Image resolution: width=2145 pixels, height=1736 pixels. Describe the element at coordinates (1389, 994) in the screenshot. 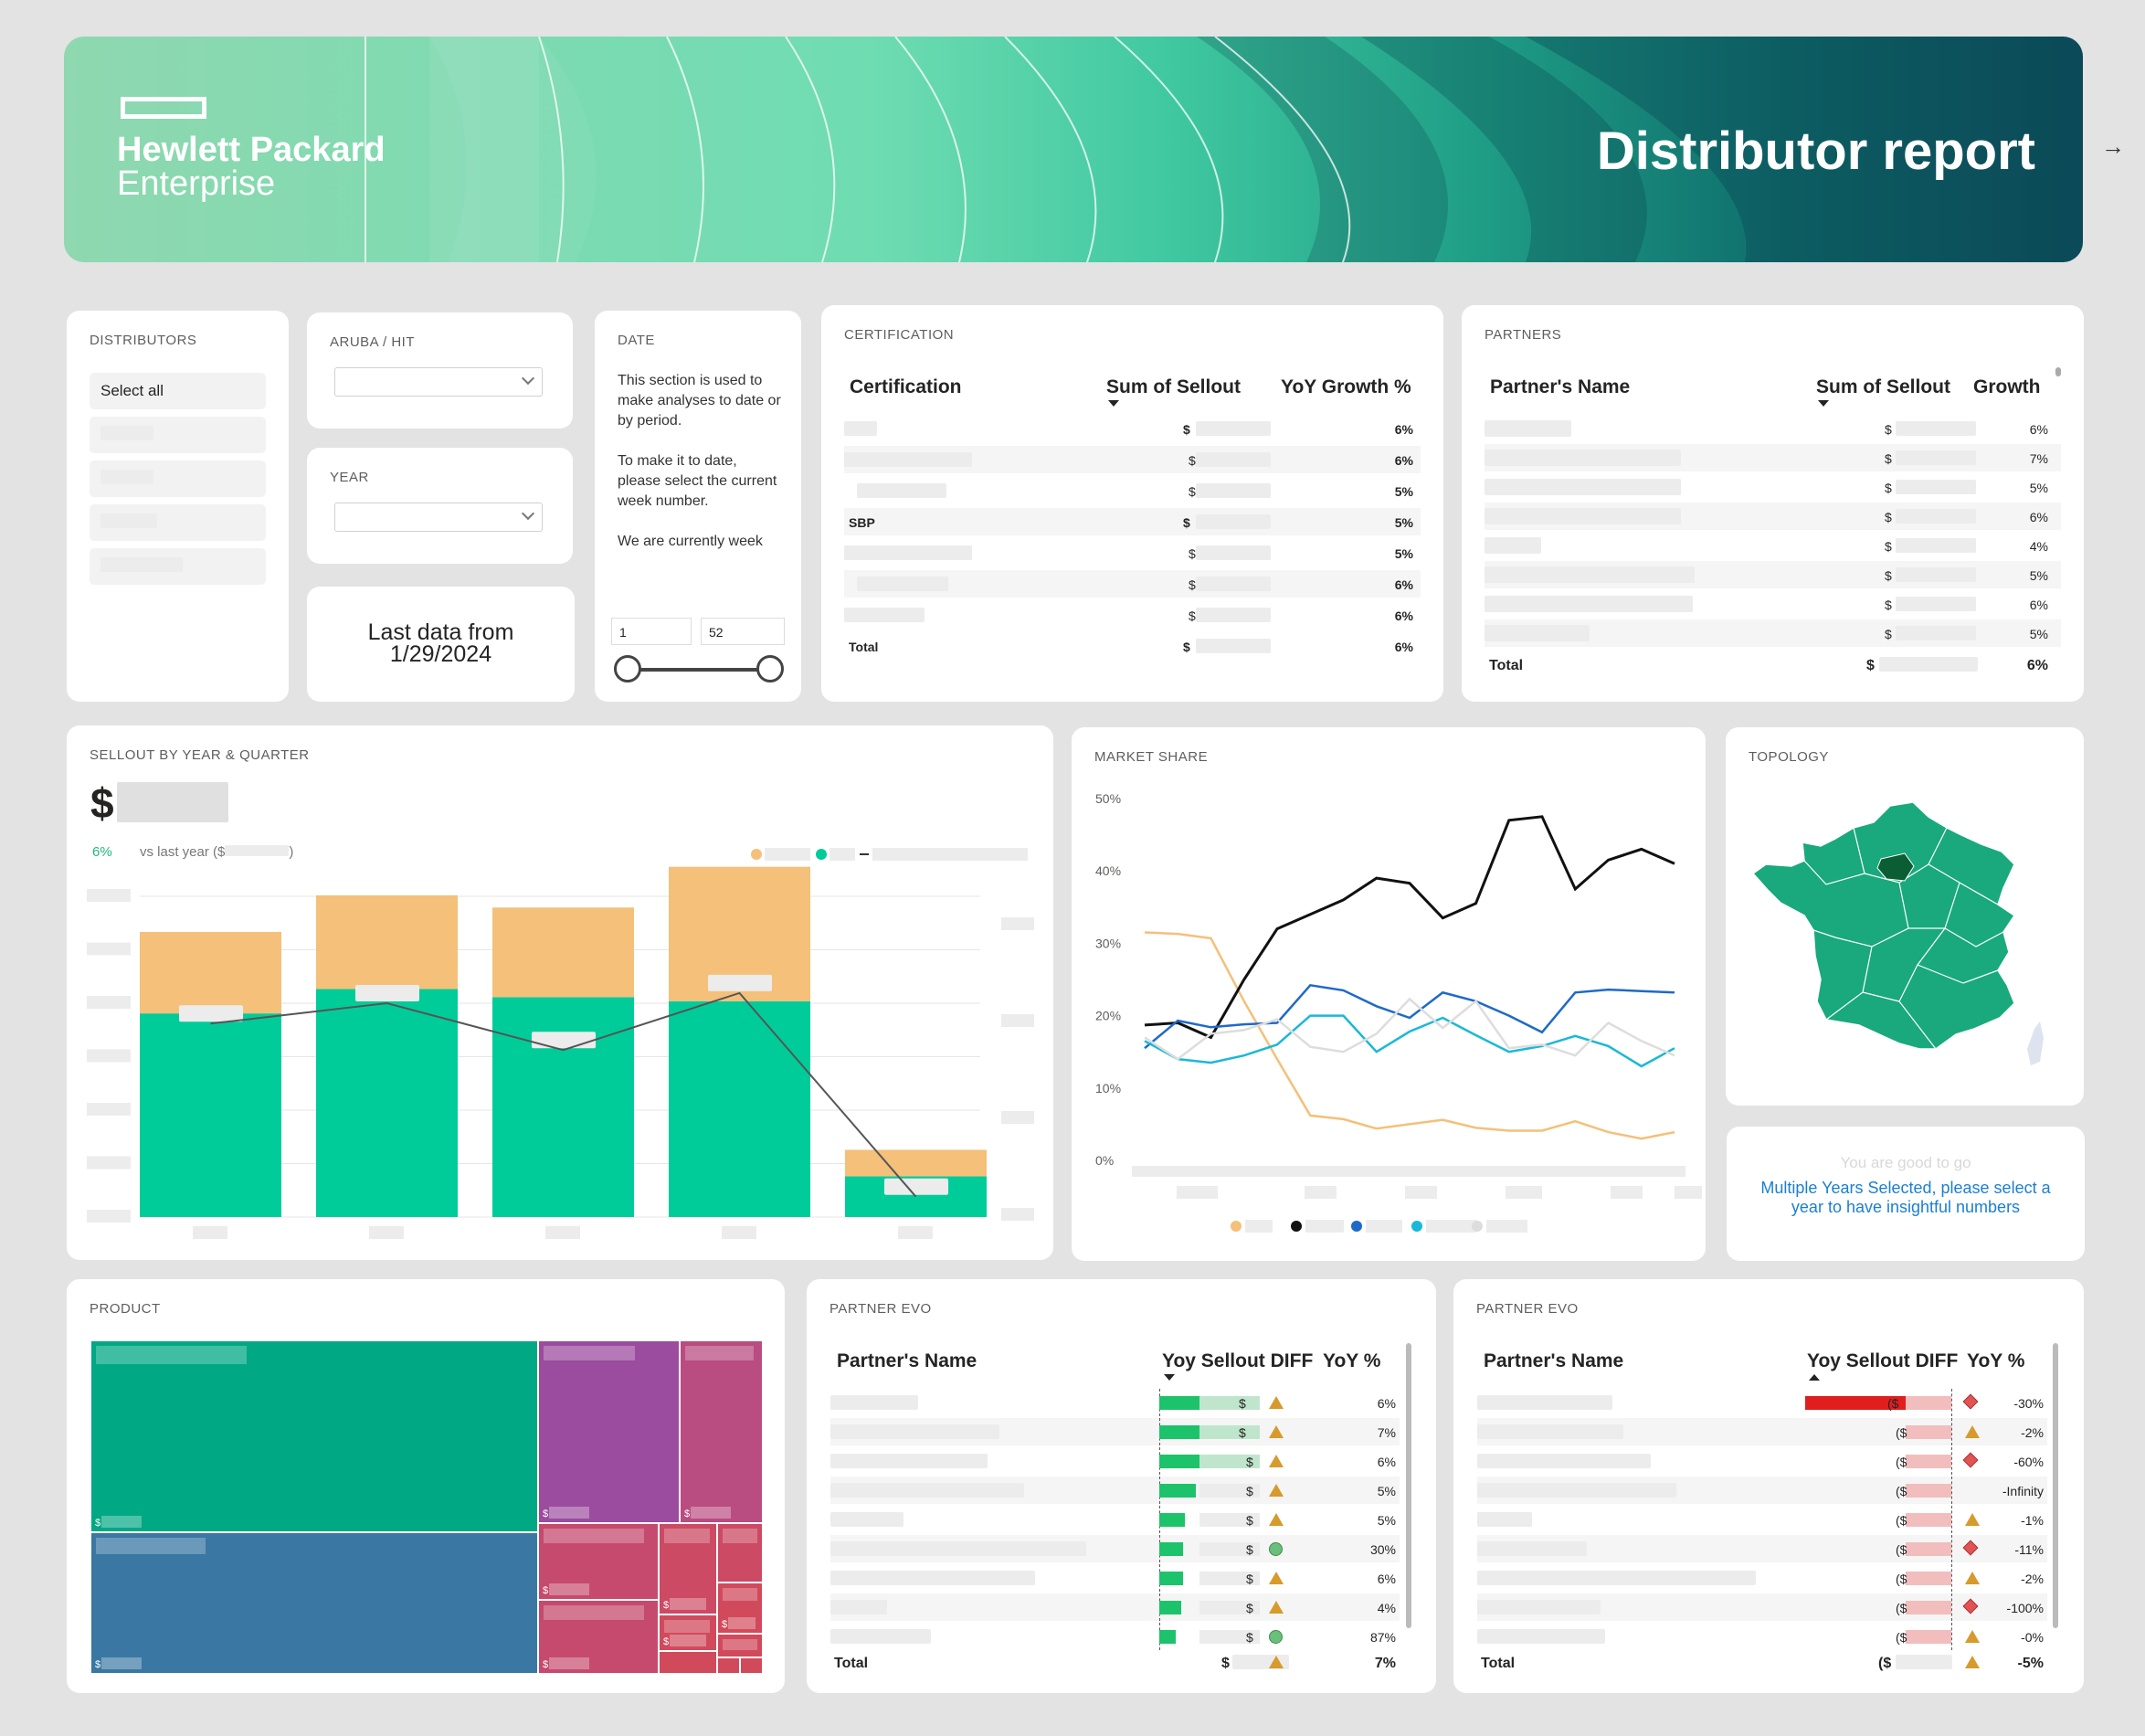

I see `market-share-line-chart: 0% 10% 20% 30% 40% 50%` at that location.